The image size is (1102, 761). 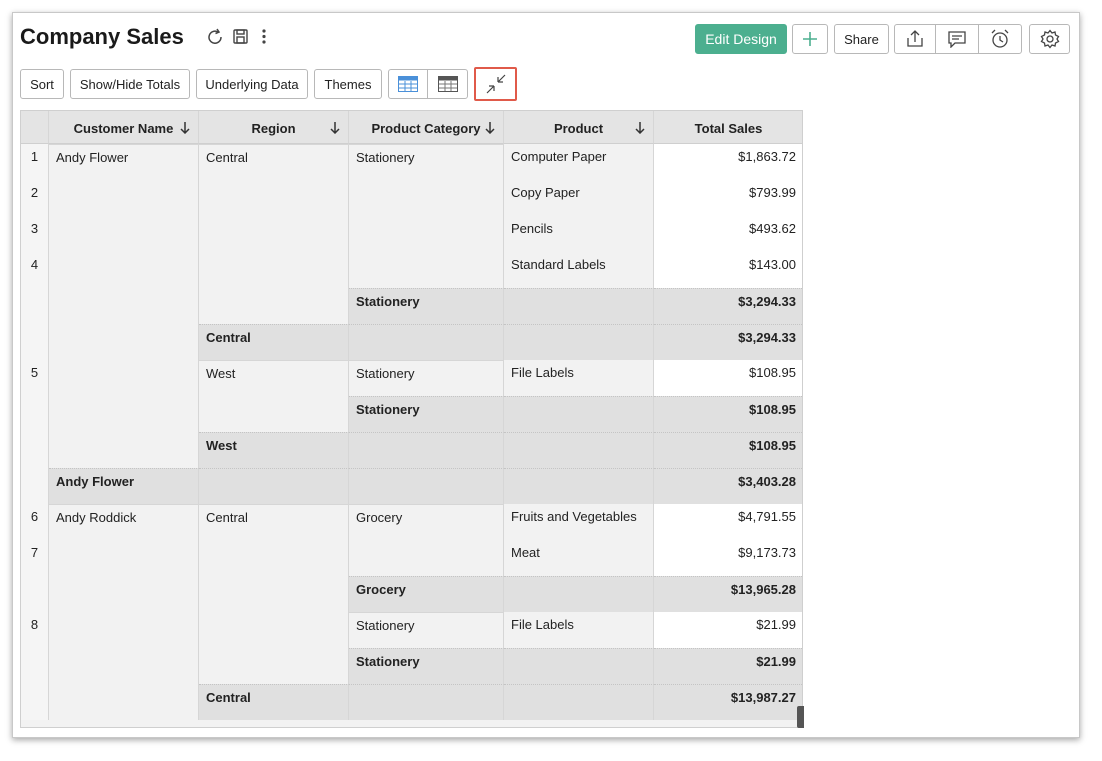 I want to click on sales-cell: $108.95, so click(x=728, y=378).